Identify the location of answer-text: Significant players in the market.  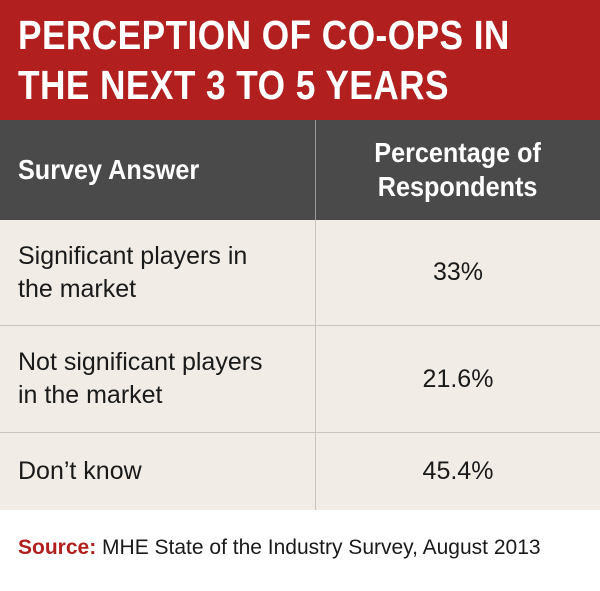
(132, 273).